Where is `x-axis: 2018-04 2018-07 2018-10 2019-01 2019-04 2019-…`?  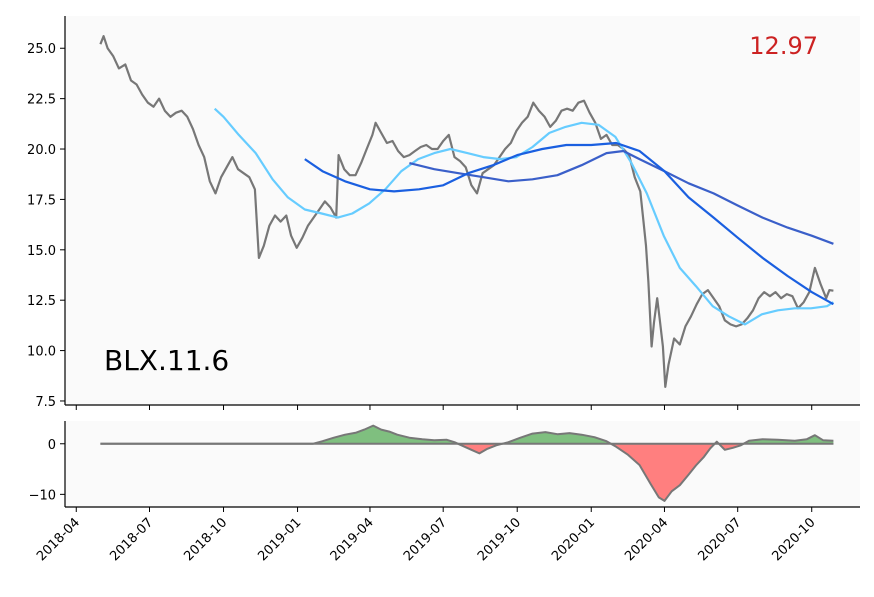
x-axis: 2018-04 2018-07 2018-10 2019-01 2019-04 2019-… is located at coordinates (426, 535).